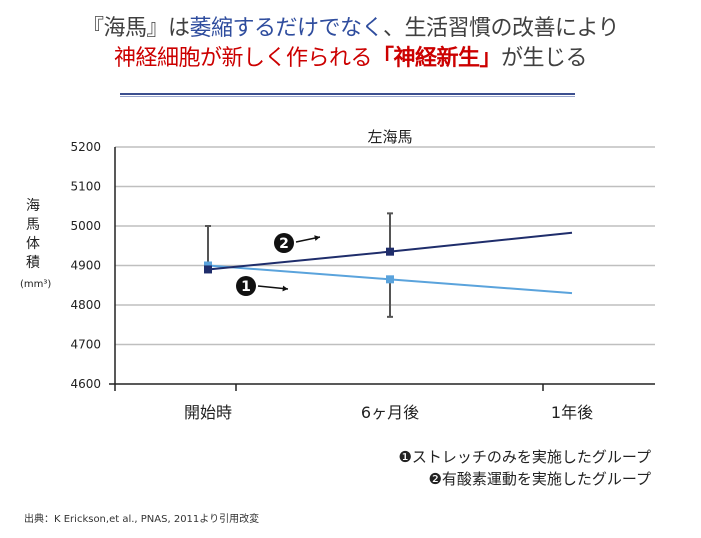 The width and height of the screenshot is (701, 538). Describe the element at coordinates (531, 457) in the screenshot. I see `legend-text: ストレッチのみを実施したグループ` at that location.